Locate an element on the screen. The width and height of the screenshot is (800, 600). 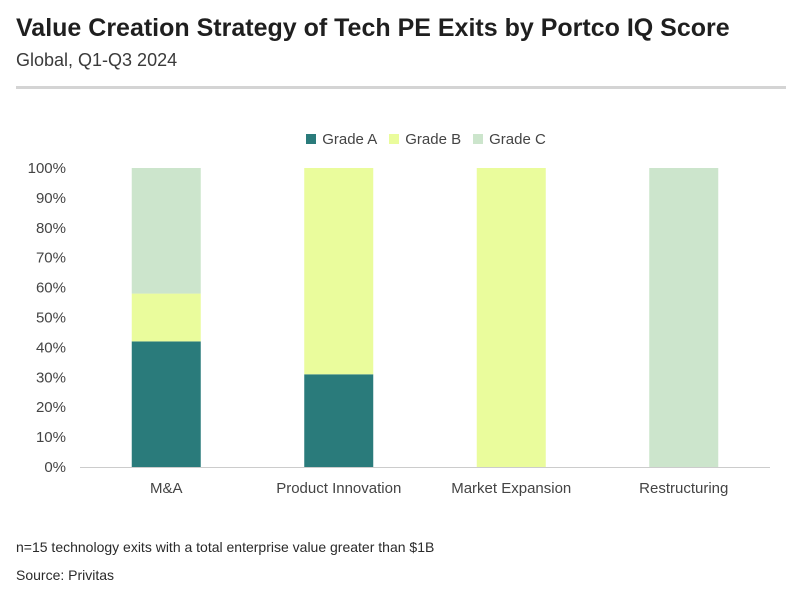
legend-swatch-grade-b is located at coordinates (394, 139).